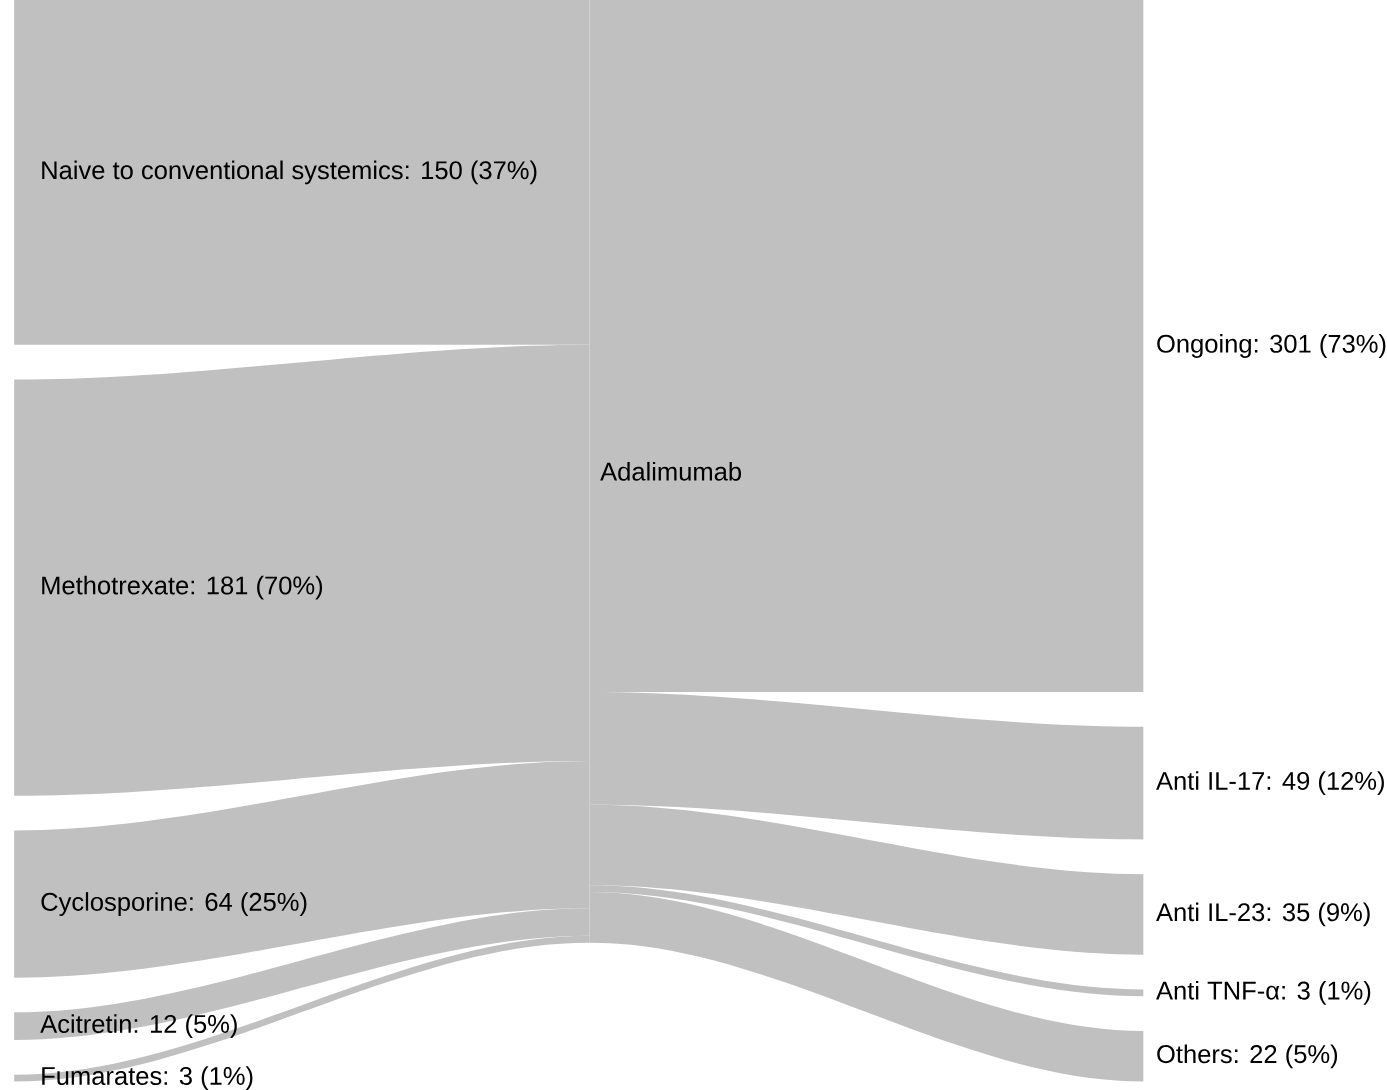 Image resolution: width=1387 pixels, height=1090 pixels. I want to click on category-label: Naive to conventional systemics, so click(222, 172).